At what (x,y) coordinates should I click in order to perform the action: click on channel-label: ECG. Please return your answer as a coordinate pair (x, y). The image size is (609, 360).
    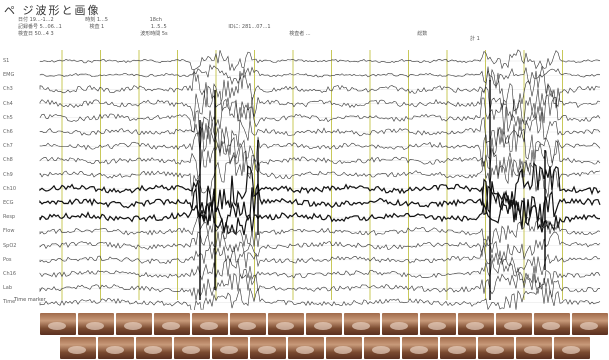
    Looking at the image, I should click on (8, 203).